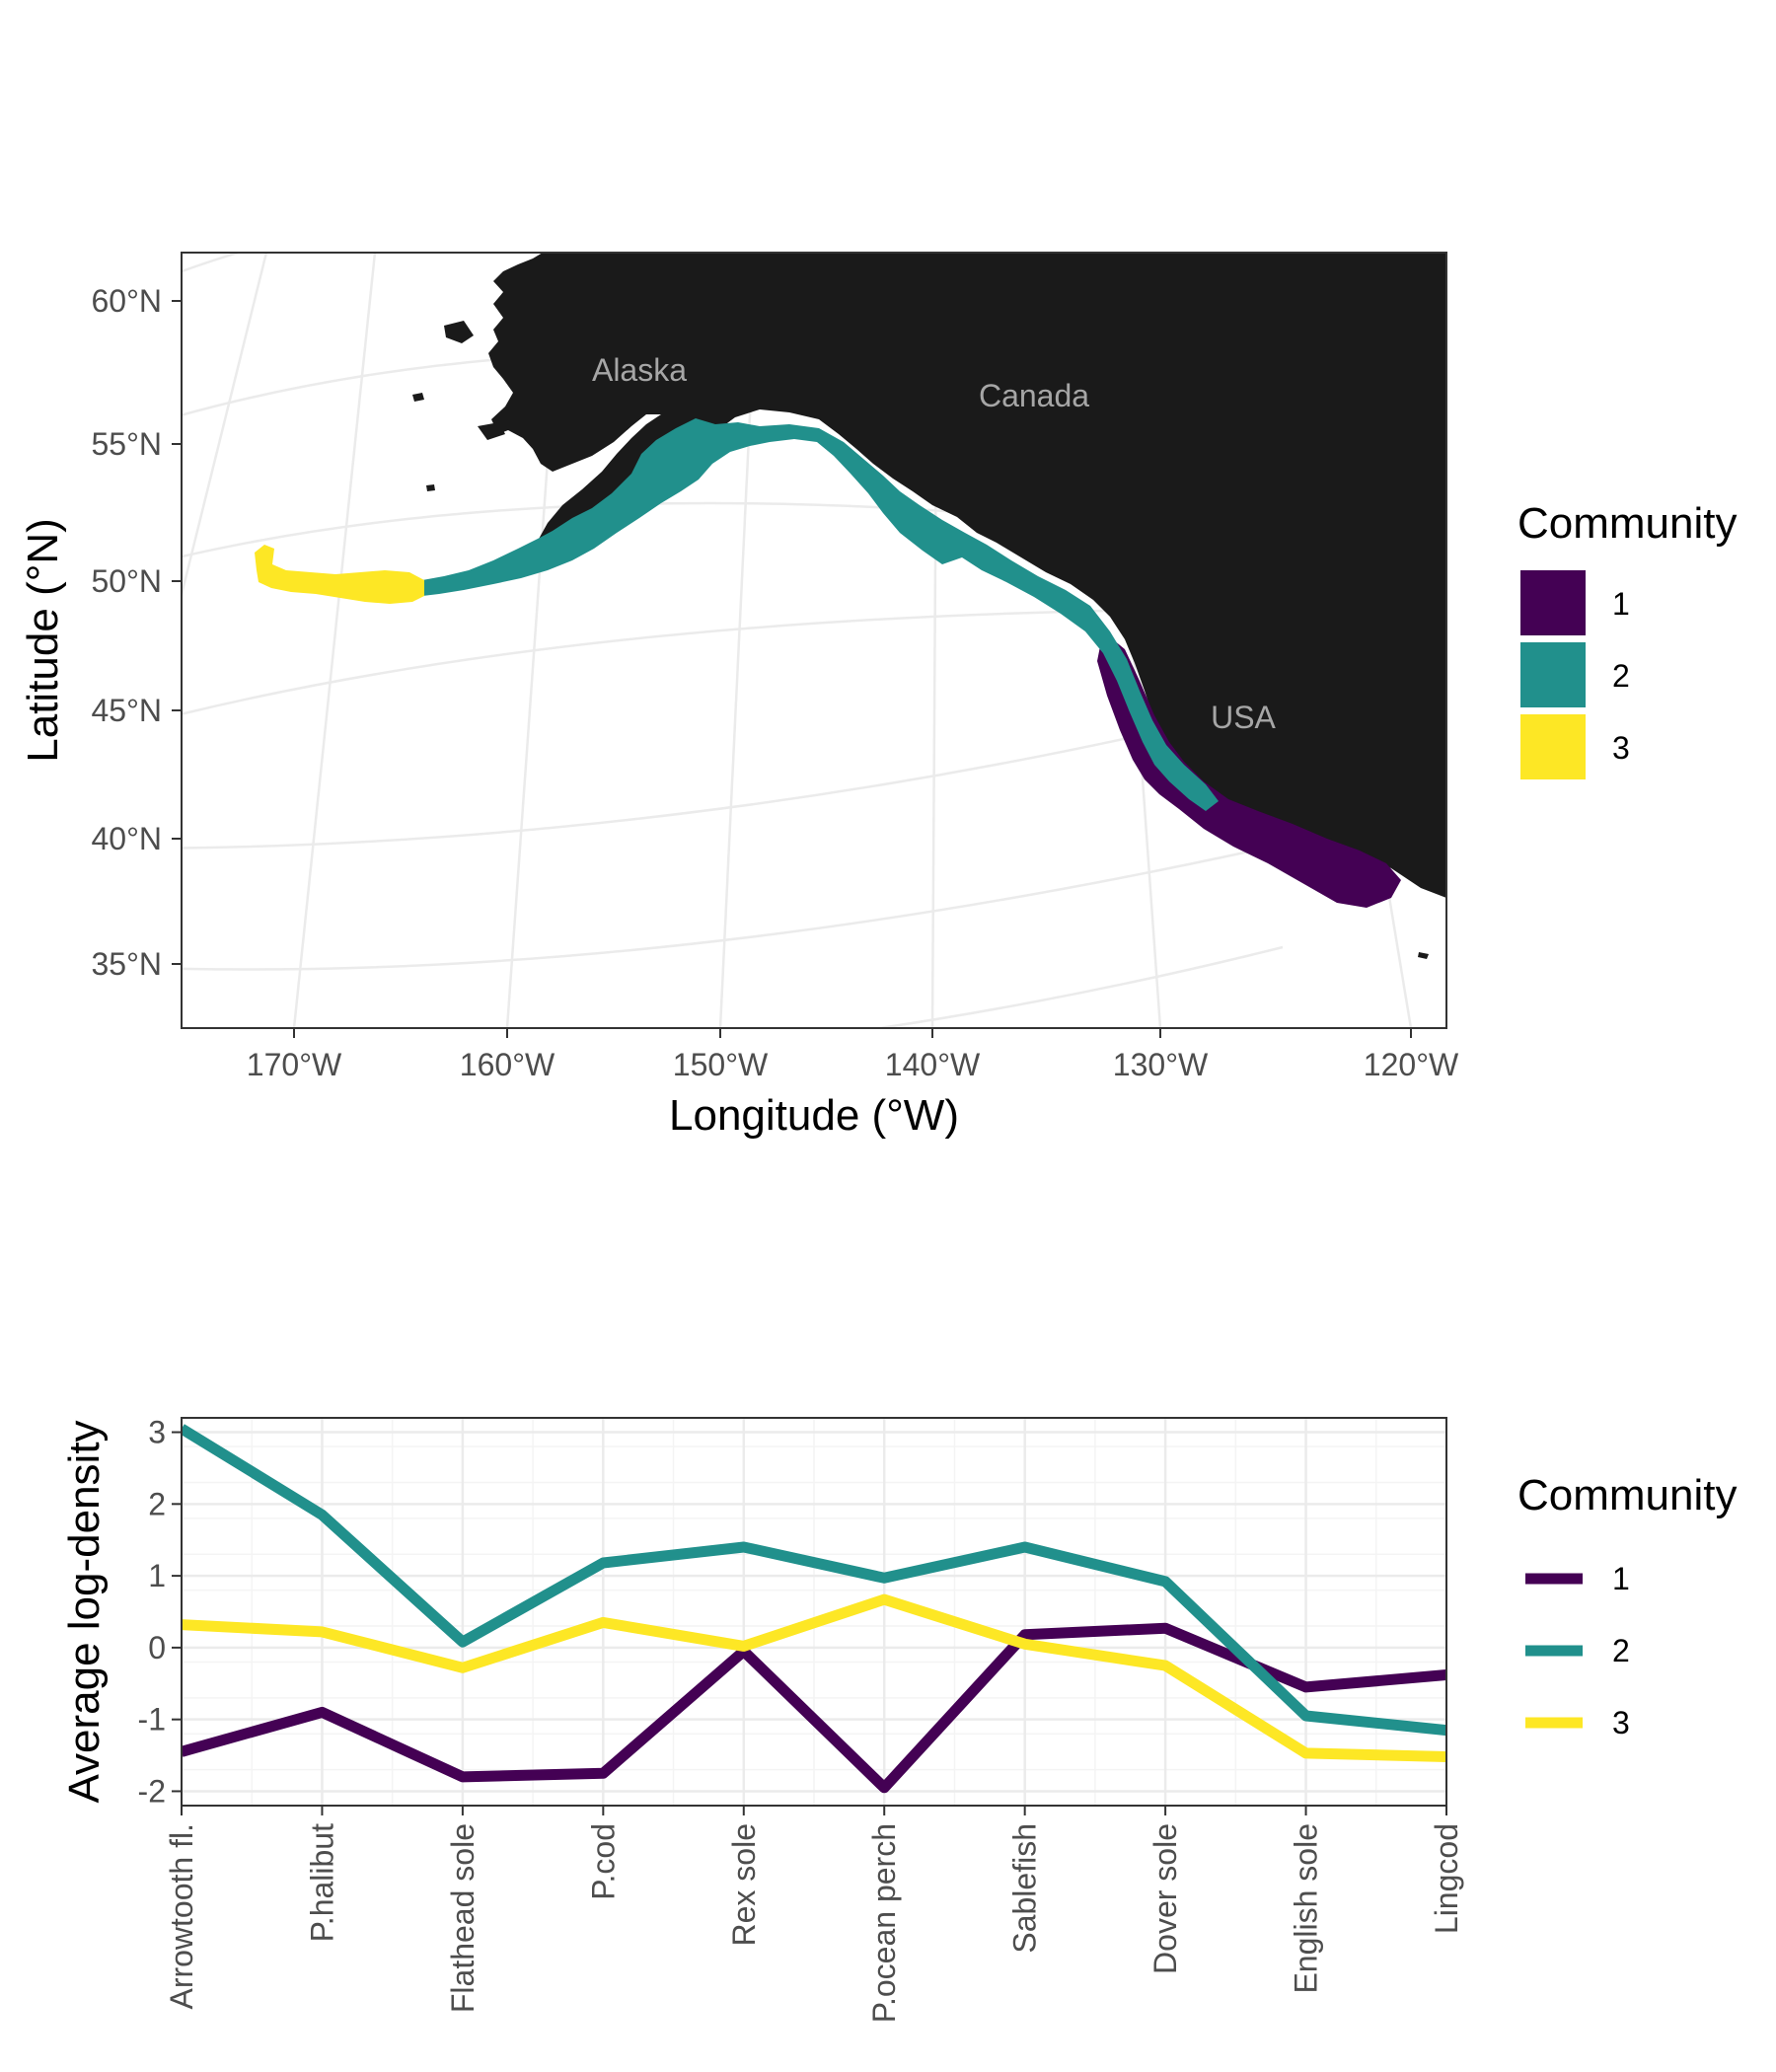 Image resolution: width=1776 pixels, height=2072 pixels. Describe the element at coordinates (157, 1504) in the screenshot. I see `chart-y-tick-label: 2` at that location.